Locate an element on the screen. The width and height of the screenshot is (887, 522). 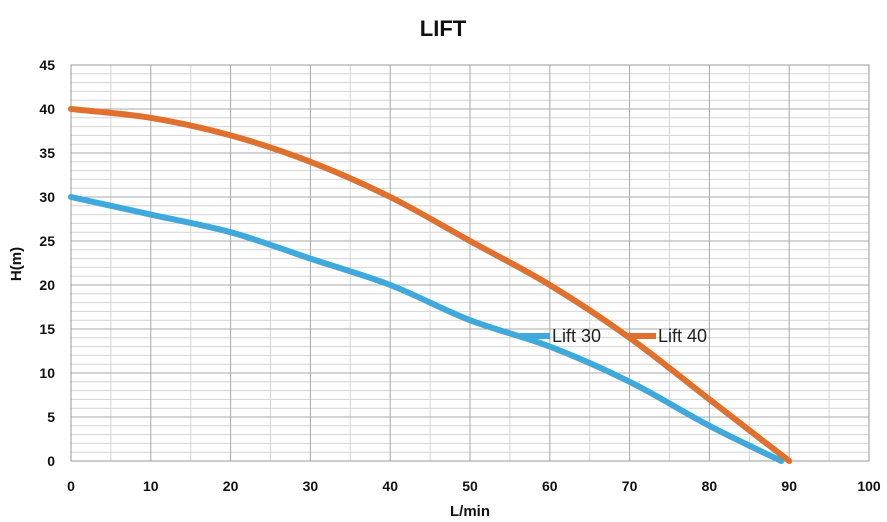
x-tick-label: 100 is located at coordinates (869, 486).